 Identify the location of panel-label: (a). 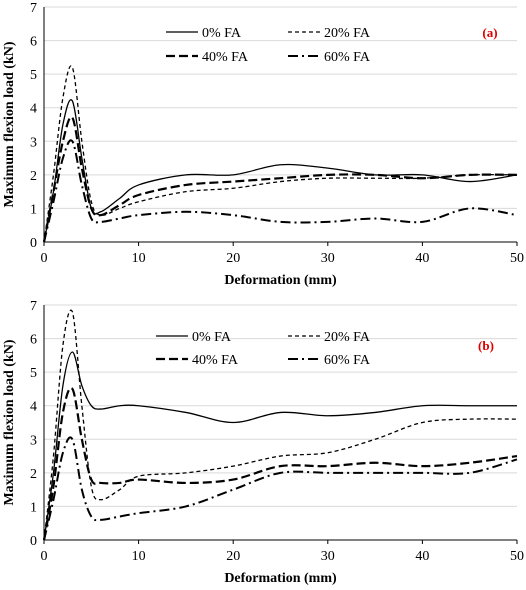
(489, 32).